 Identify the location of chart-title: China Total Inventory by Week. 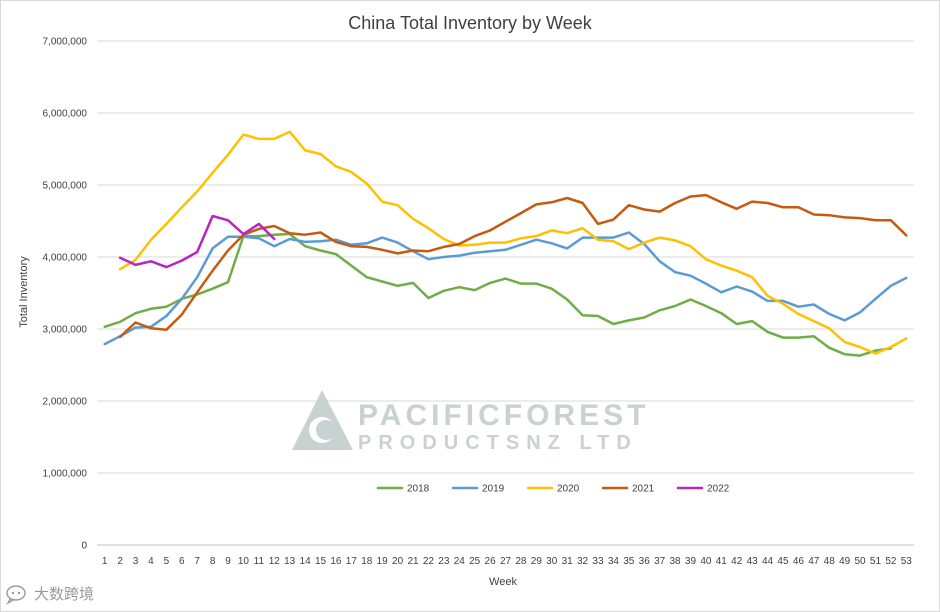
(470, 23).